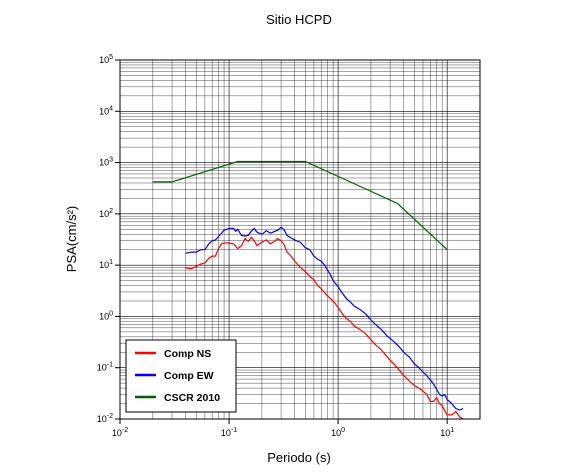  What do you see at coordinates (106, 110) in the screenshot?
I see `y-tick-label: 10⁴` at bounding box center [106, 110].